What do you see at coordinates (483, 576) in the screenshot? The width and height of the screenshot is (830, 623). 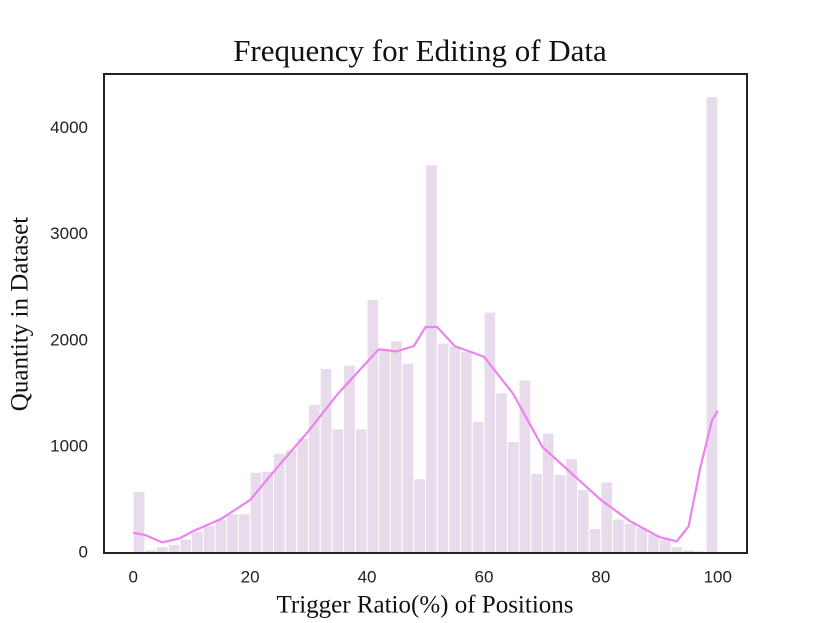 I see `x-tick-label: 60` at bounding box center [483, 576].